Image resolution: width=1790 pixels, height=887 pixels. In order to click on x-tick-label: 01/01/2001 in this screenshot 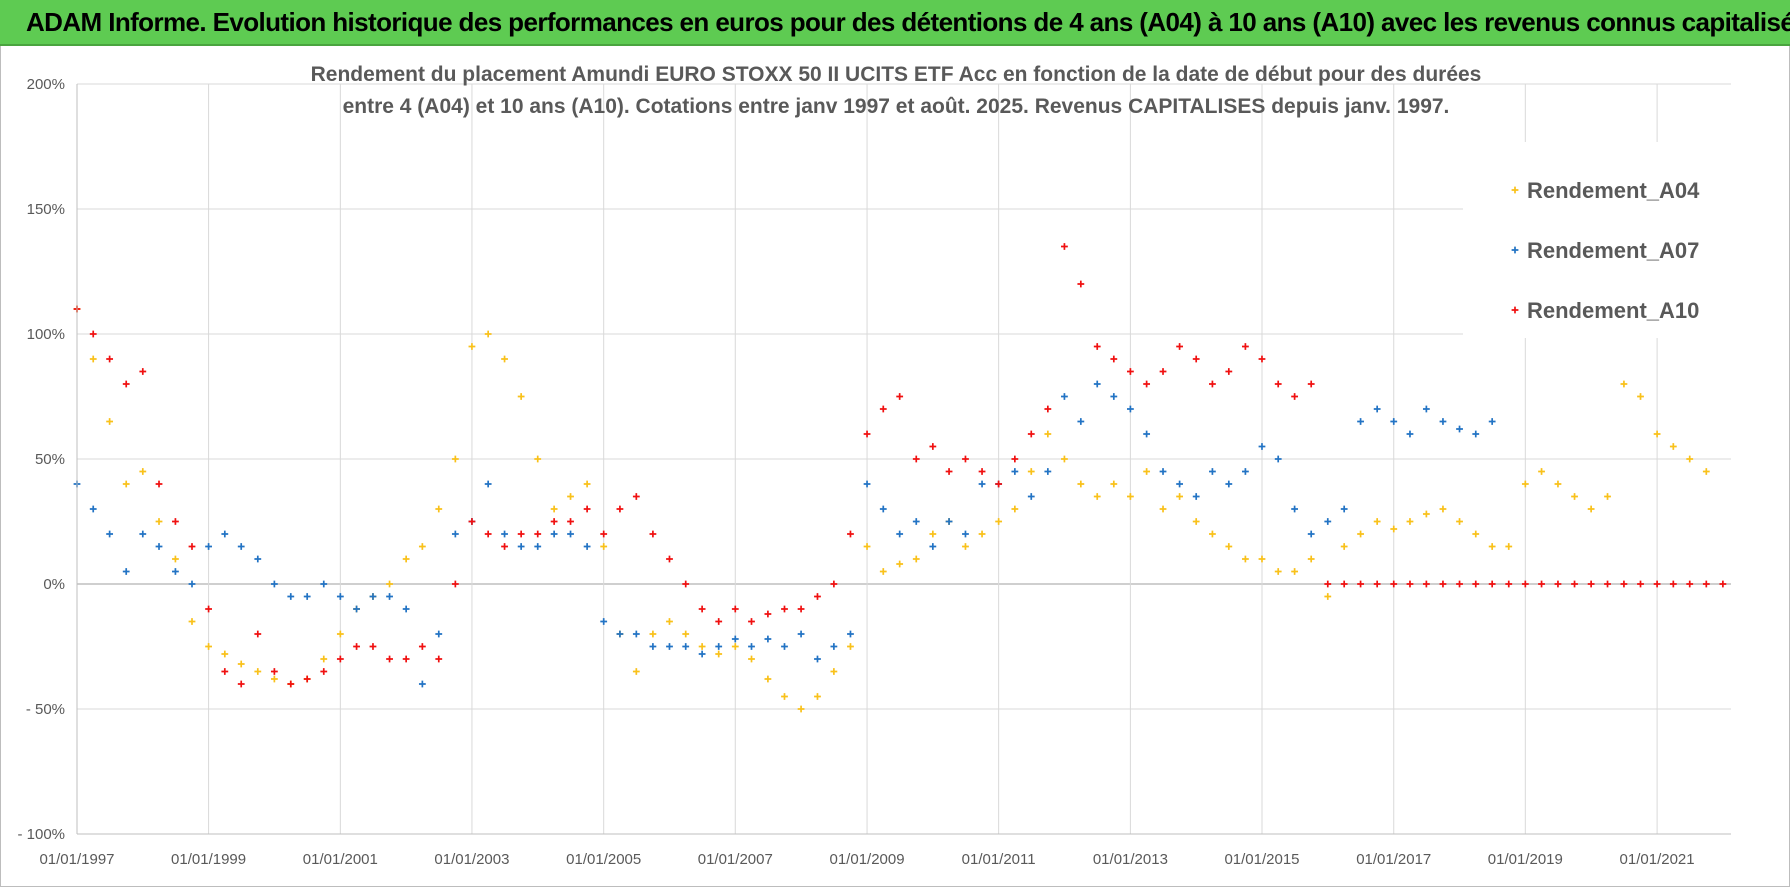, I will do `click(340, 859)`.